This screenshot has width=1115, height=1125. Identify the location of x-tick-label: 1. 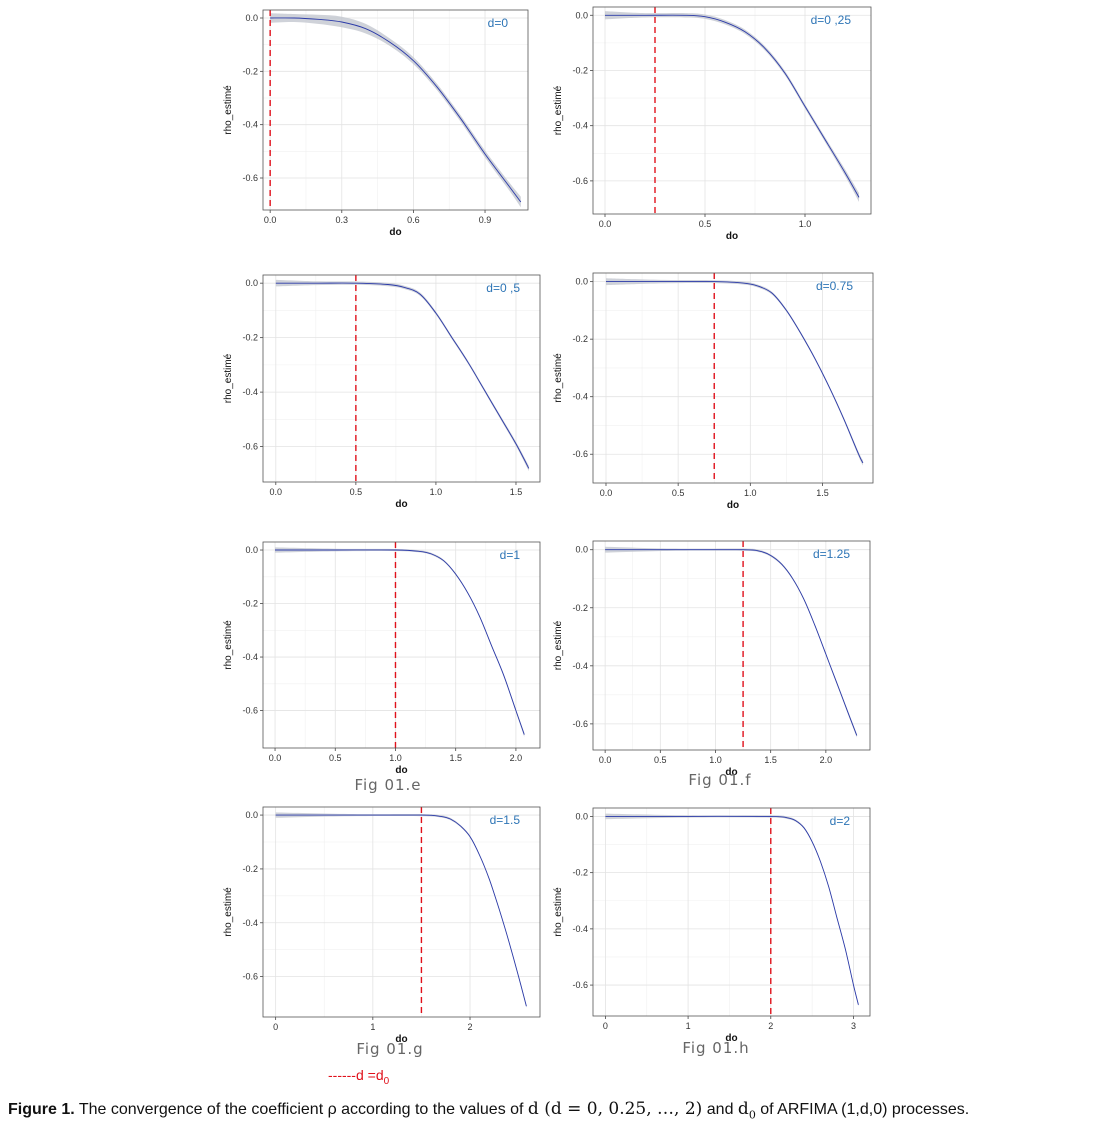
(372, 1027).